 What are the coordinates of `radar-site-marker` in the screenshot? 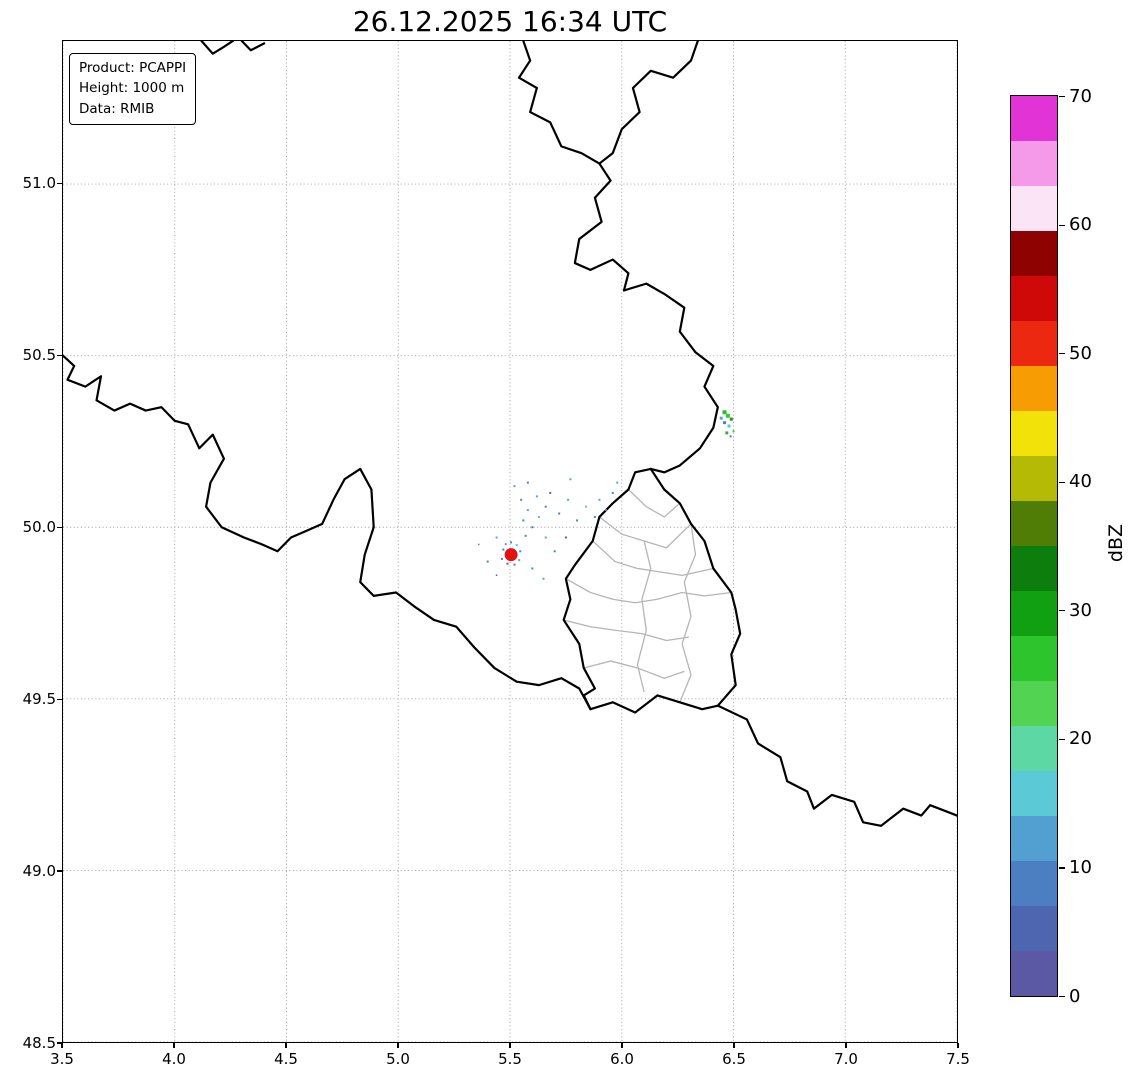 It's located at (511, 555).